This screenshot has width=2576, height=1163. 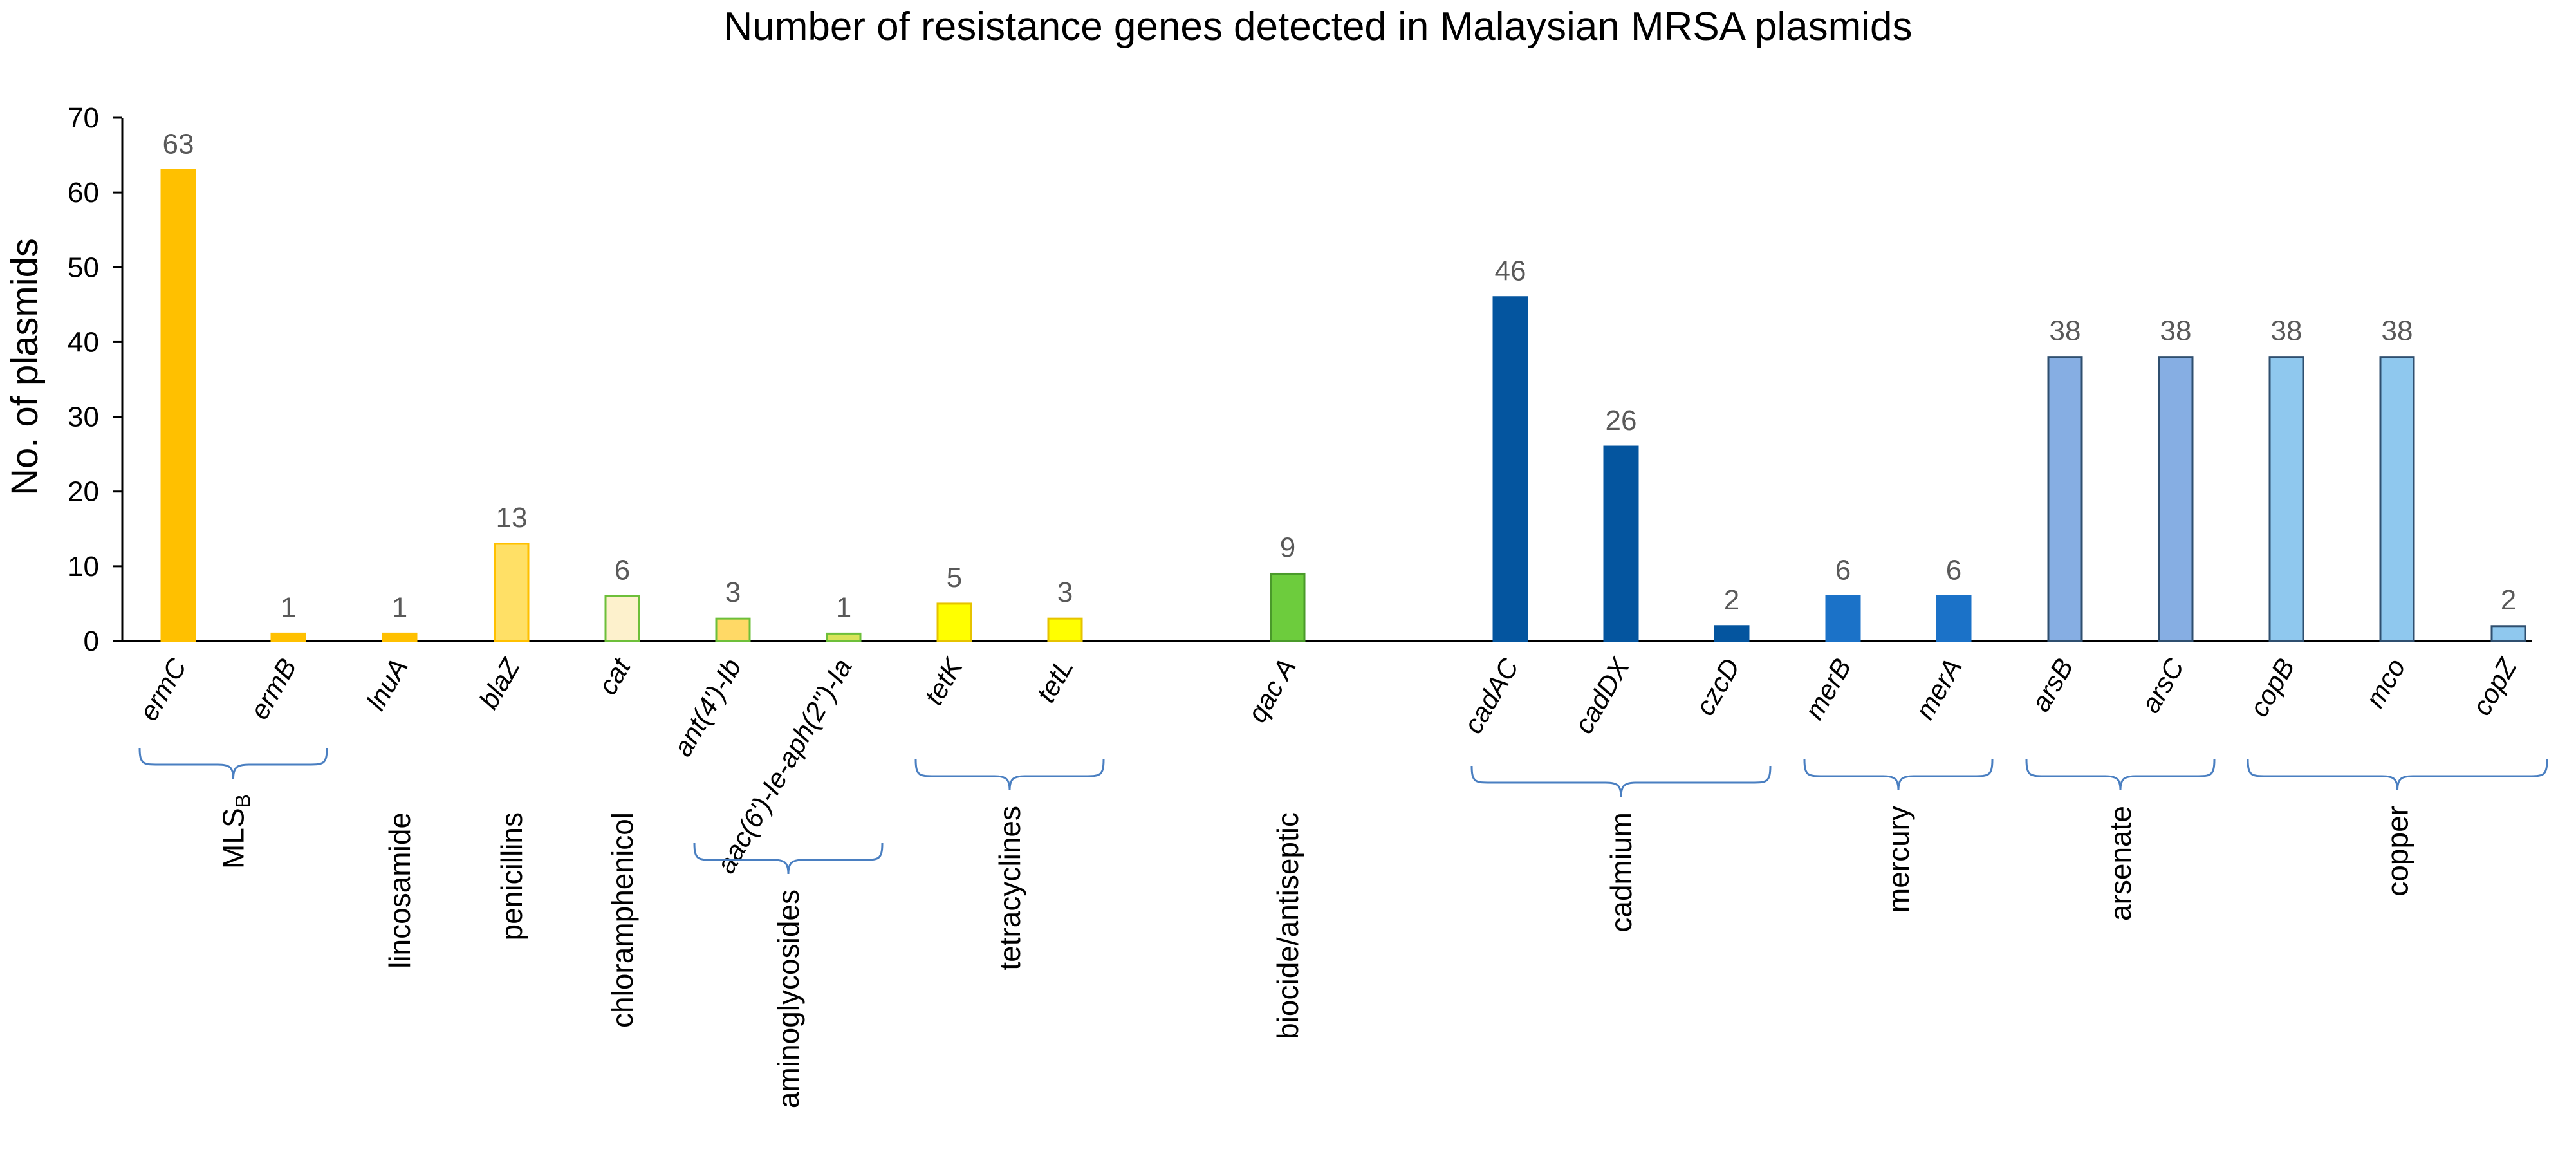 I want to click on y-tick-label: 20, so click(x=83, y=492).